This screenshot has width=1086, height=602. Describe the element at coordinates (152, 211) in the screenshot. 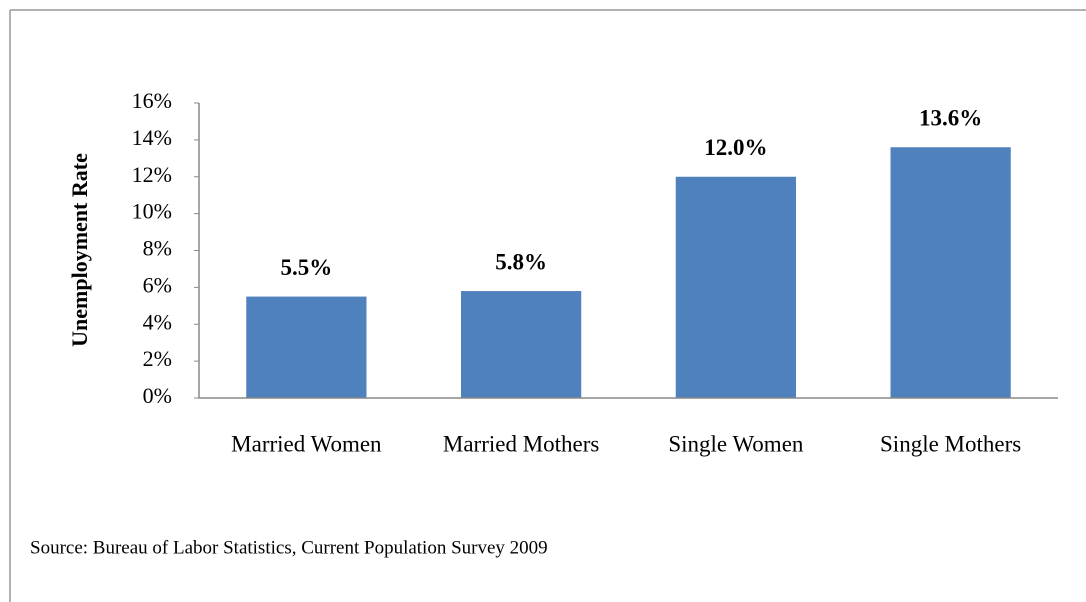

I see `y-tick-label: 10%` at that location.